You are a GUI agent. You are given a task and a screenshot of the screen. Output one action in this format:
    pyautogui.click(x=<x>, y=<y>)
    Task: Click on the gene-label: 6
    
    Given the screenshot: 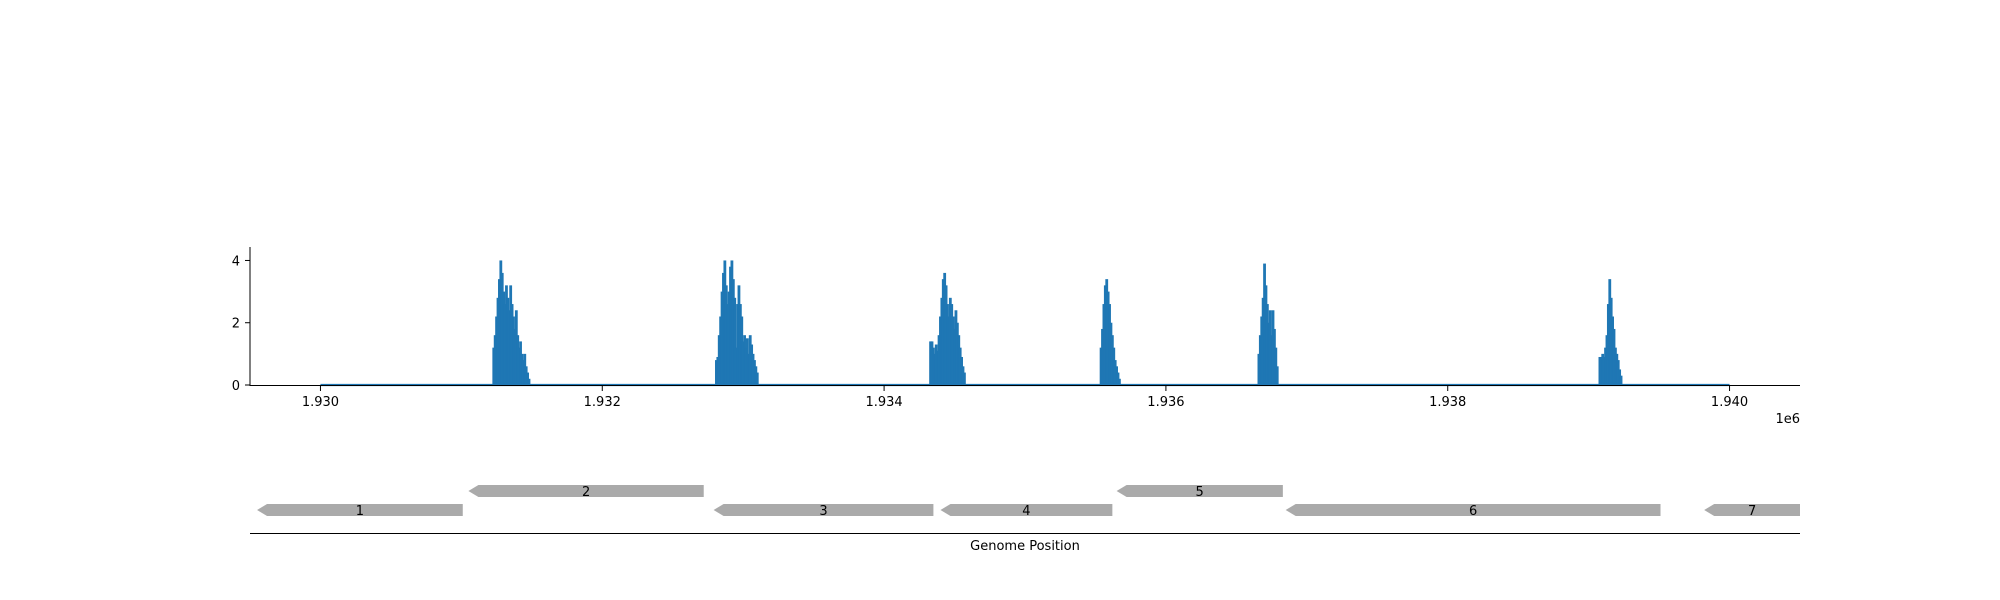 What is the action you would take?
    pyautogui.click(x=1473, y=511)
    